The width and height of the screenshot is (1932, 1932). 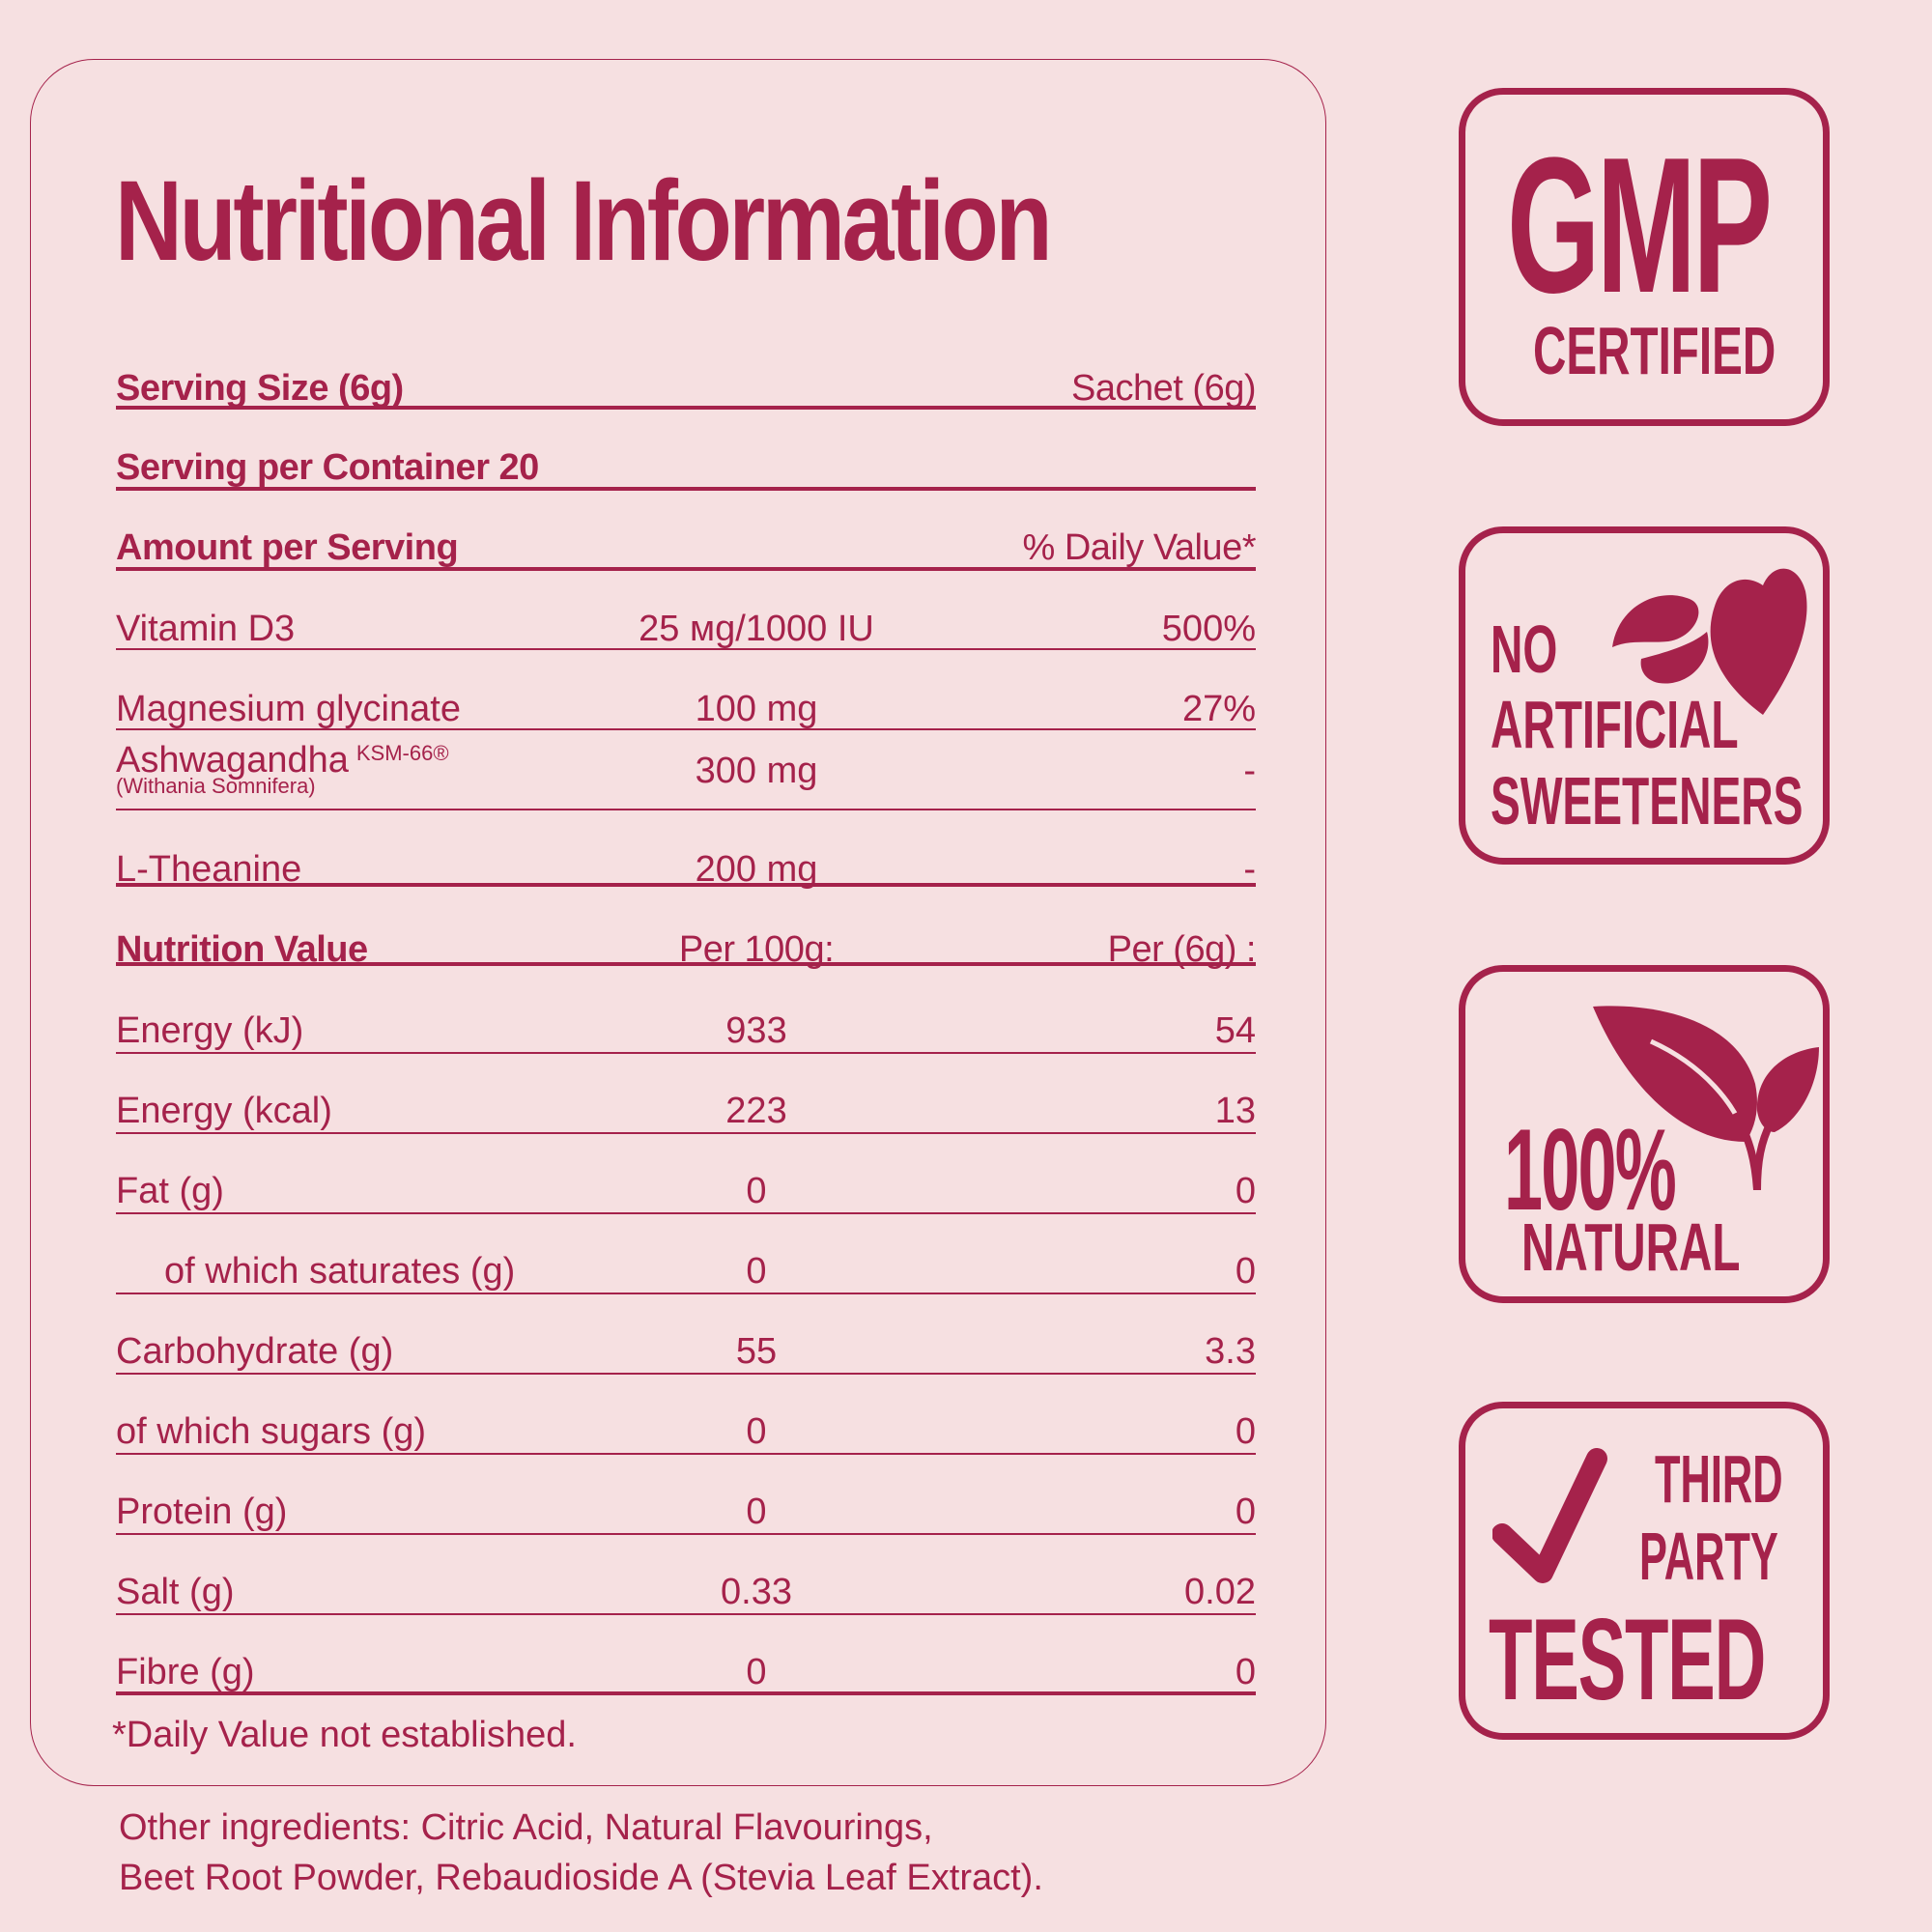 I want to click on serving-size-label: Serving Size (6g), so click(x=260, y=388).